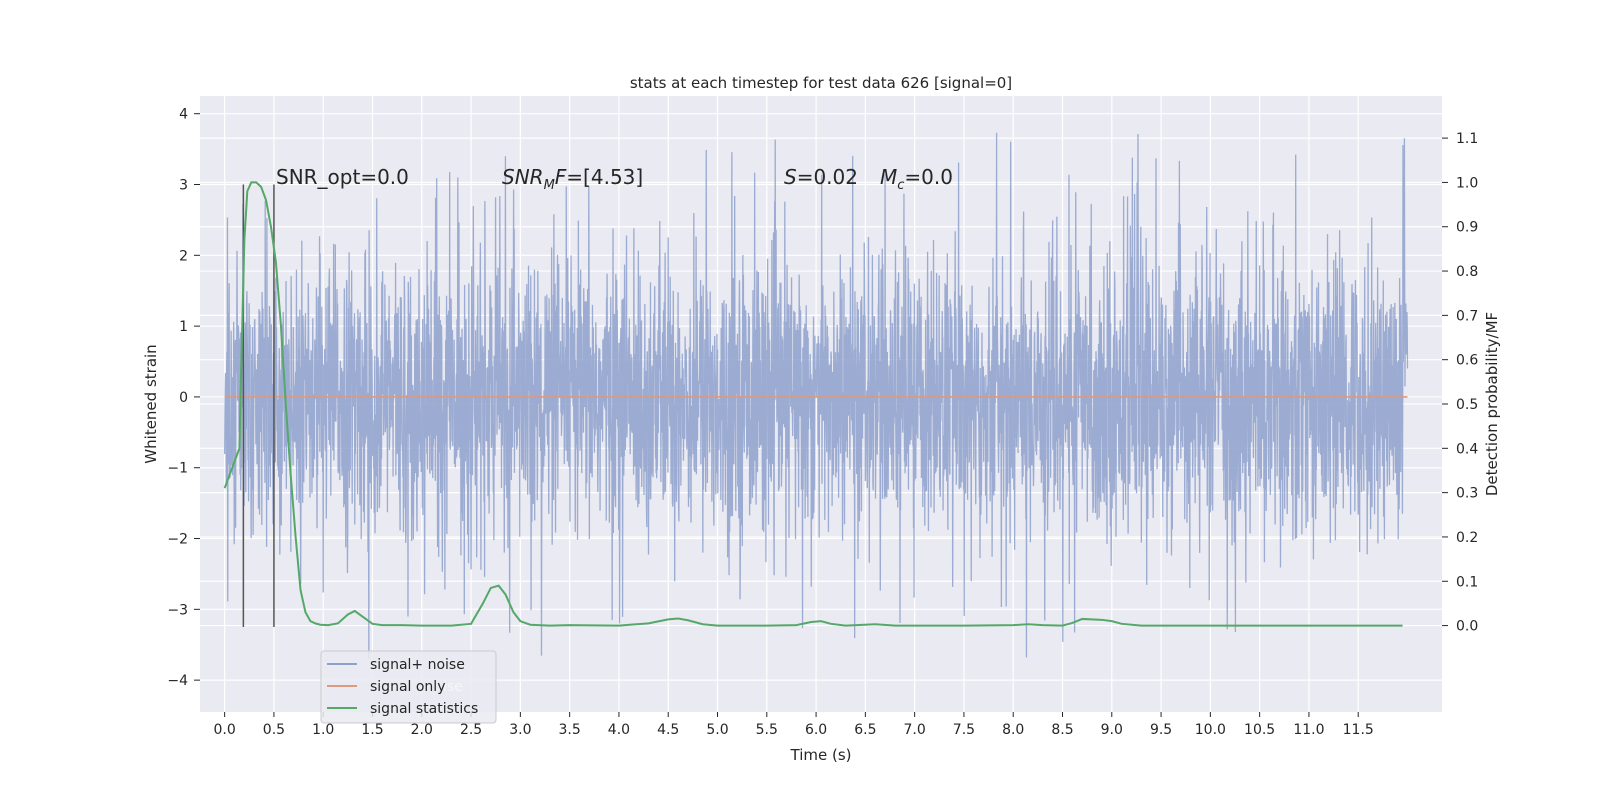  I want to click on x-axis-label: Time (s), so click(821, 755).